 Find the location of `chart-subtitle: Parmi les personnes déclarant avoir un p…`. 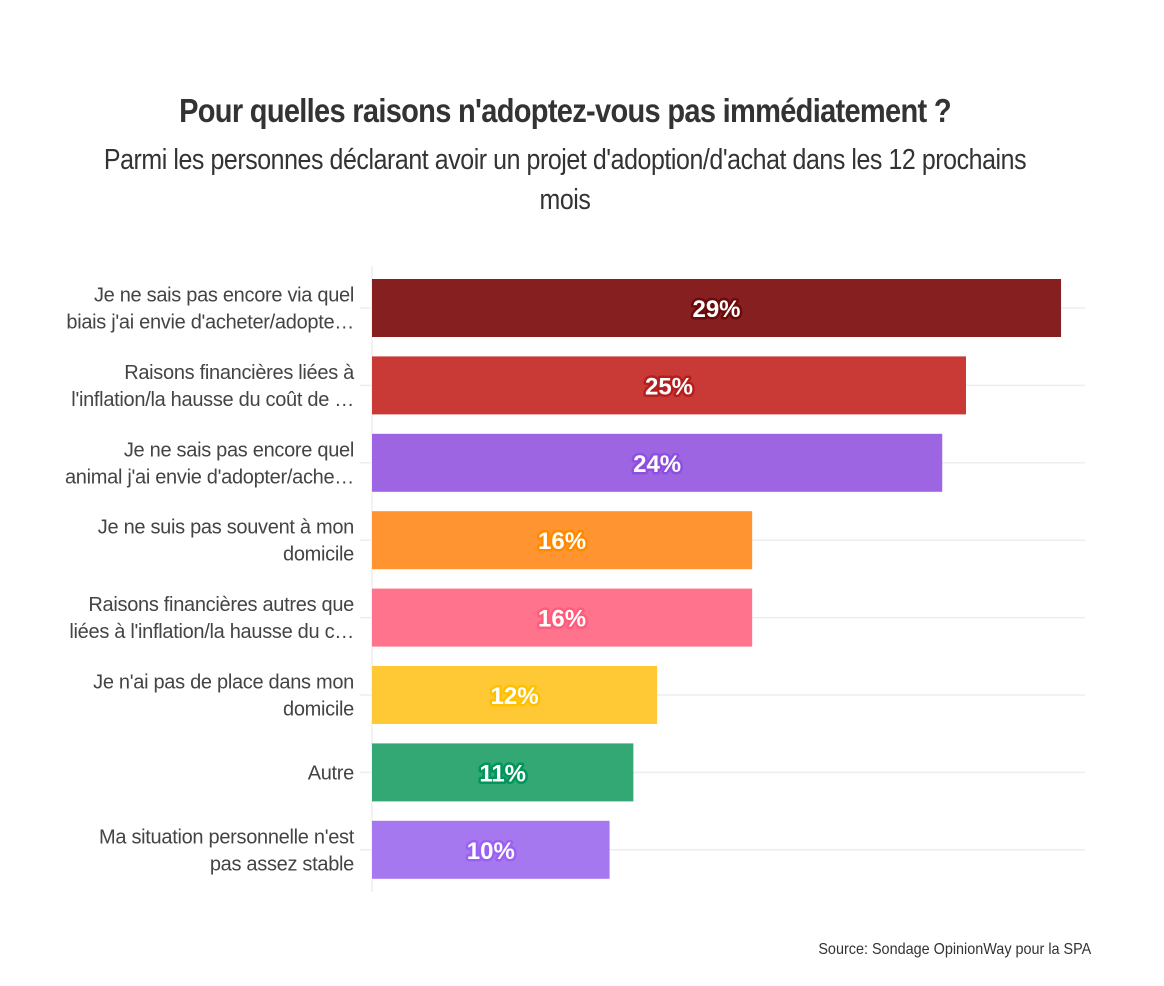

chart-subtitle: Parmi les personnes déclarant avoir un p… is located at coordinates (565, 180).